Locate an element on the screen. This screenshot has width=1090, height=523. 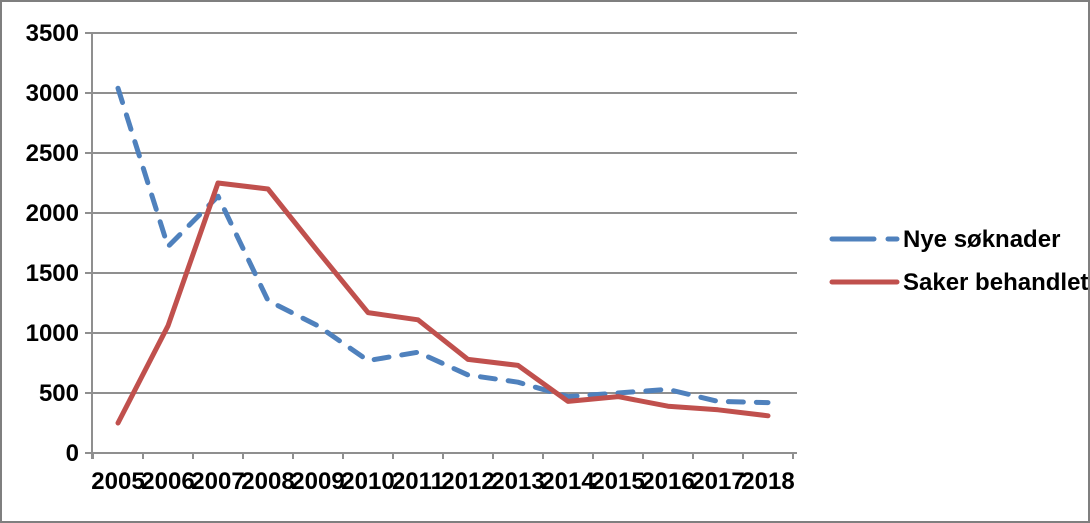
x-tick-label: 2012 is located at coordinates (467, 481).